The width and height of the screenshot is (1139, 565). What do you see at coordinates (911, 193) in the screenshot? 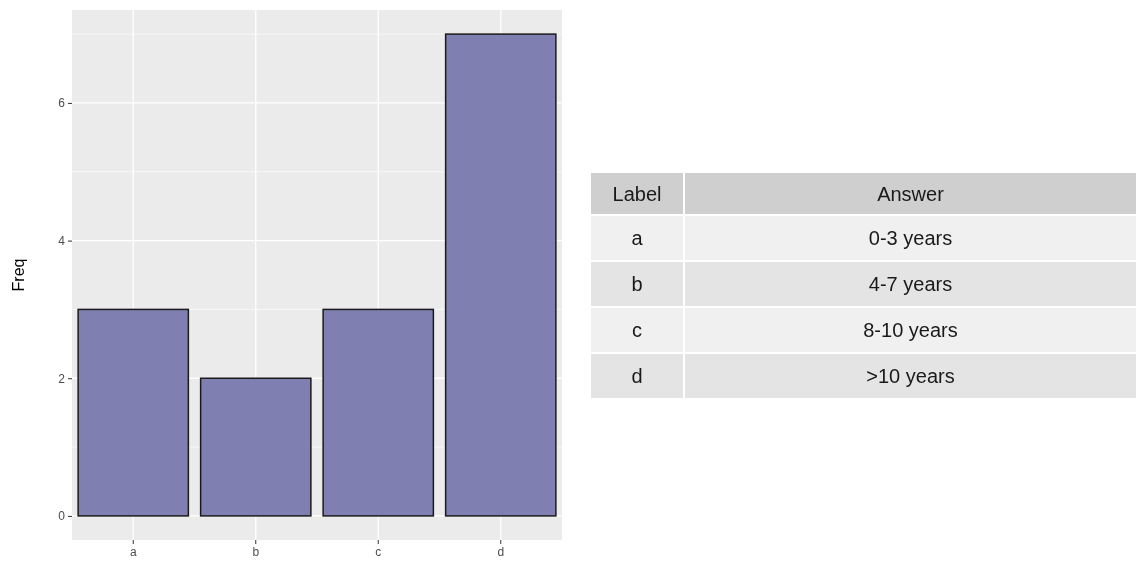
I see `text: Answer` at bounding box center [911, 193].